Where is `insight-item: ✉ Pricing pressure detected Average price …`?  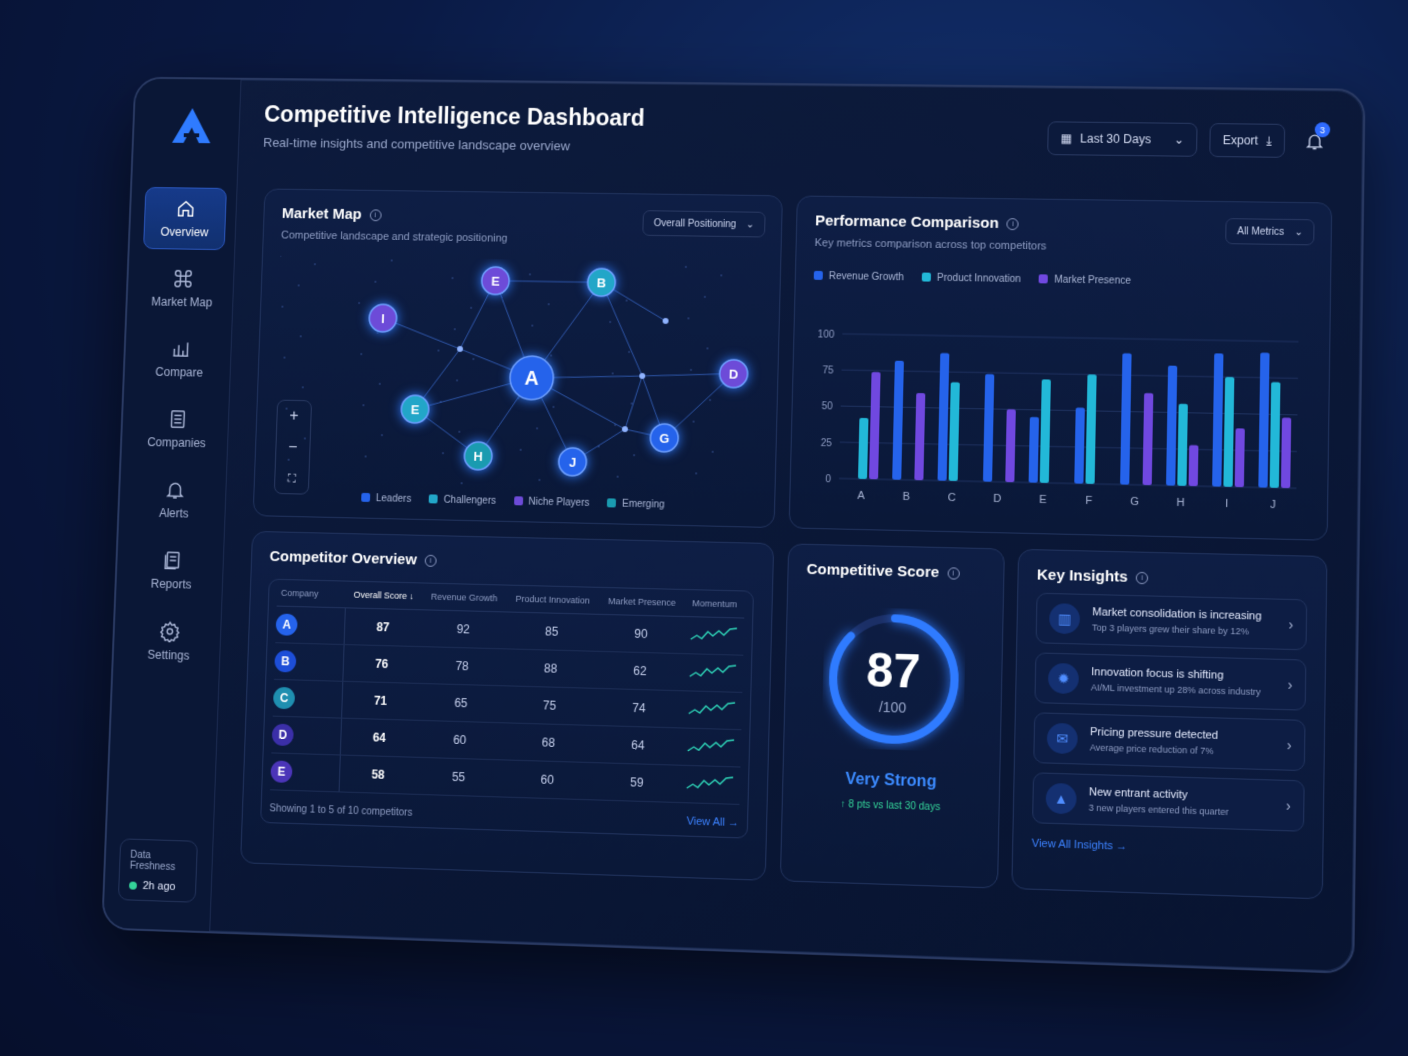
insight-item: ✉ Pricing pressure detected Average price … is located at coordinates (1169, 742).